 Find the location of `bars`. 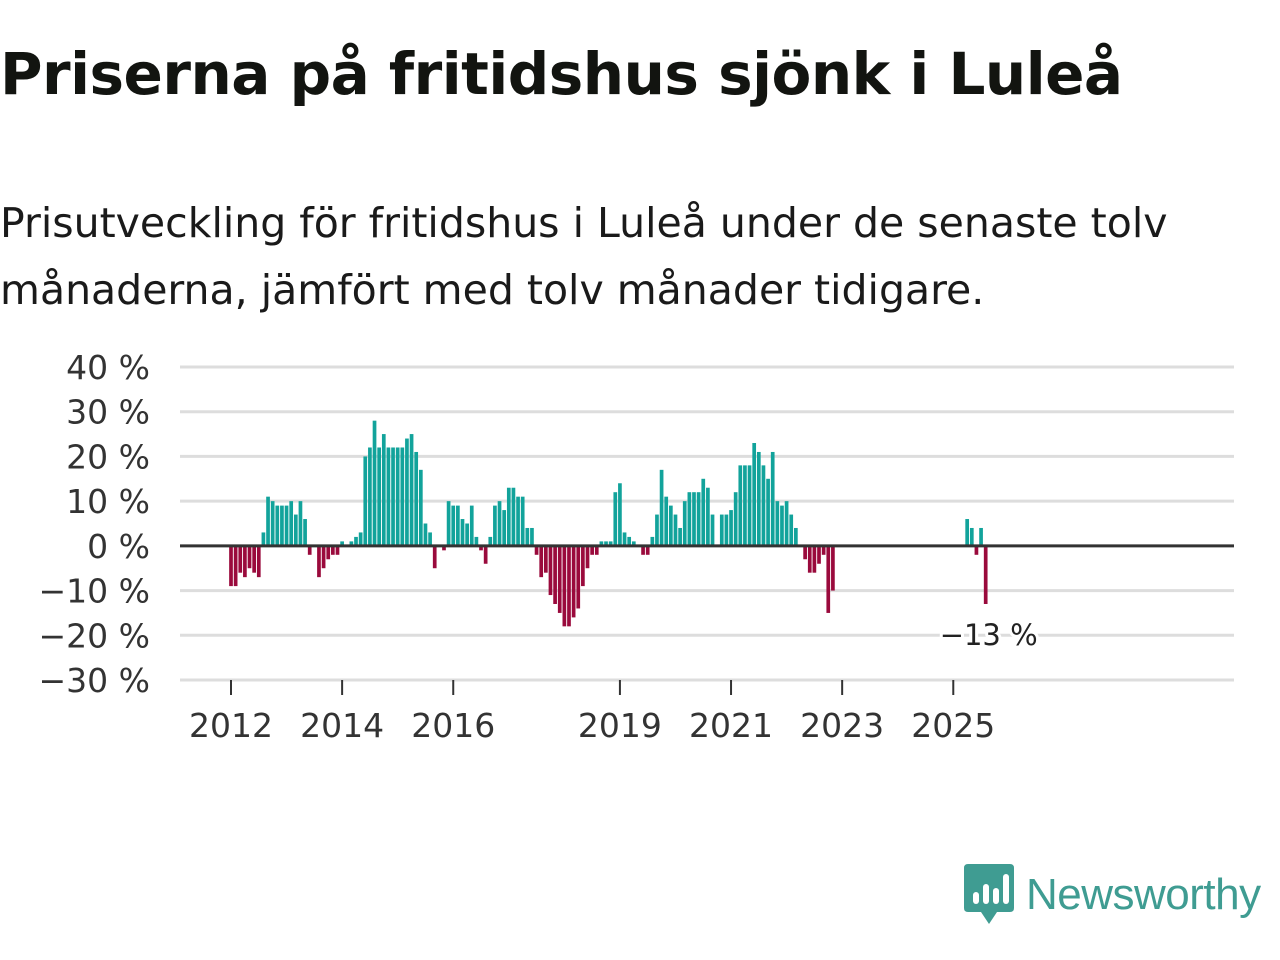

bars is located at coordinates (608, 523).